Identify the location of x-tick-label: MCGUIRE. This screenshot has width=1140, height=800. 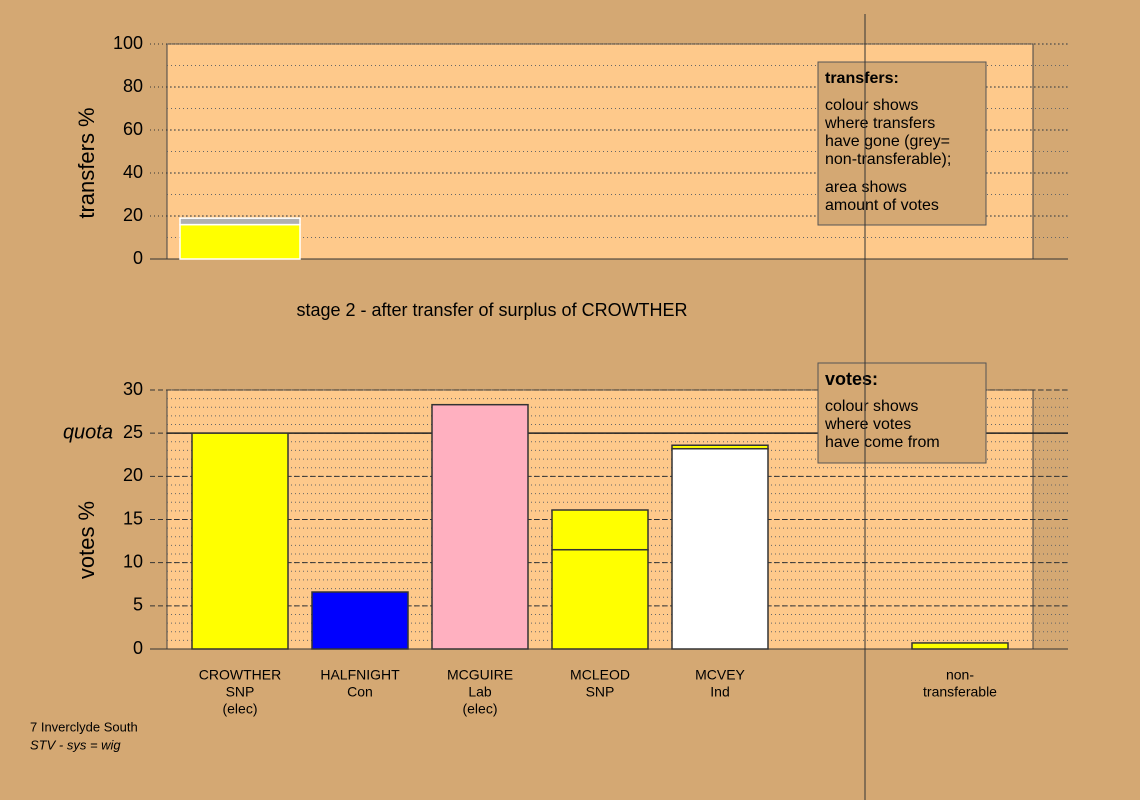
(480, 675).